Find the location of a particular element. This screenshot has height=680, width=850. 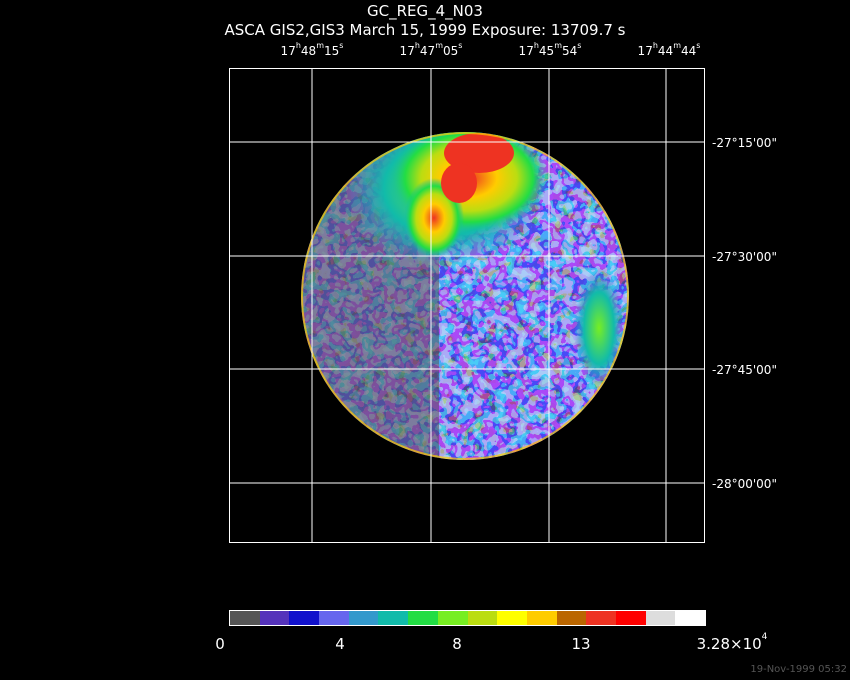

colorbar-label: 13 is located at coordinates (581, 644).